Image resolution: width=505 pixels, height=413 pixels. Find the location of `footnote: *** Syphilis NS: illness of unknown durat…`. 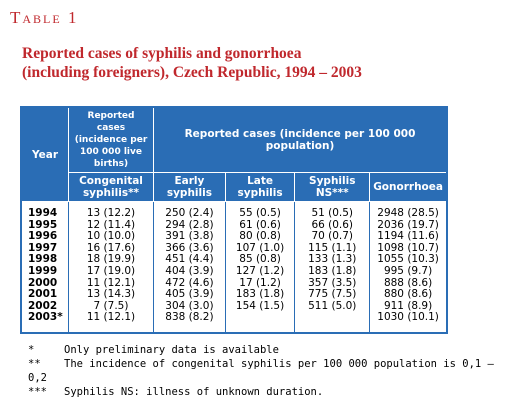

footnote: *** Syphilis NS: illness of unknown durat… is located at coordinates (266, 392).